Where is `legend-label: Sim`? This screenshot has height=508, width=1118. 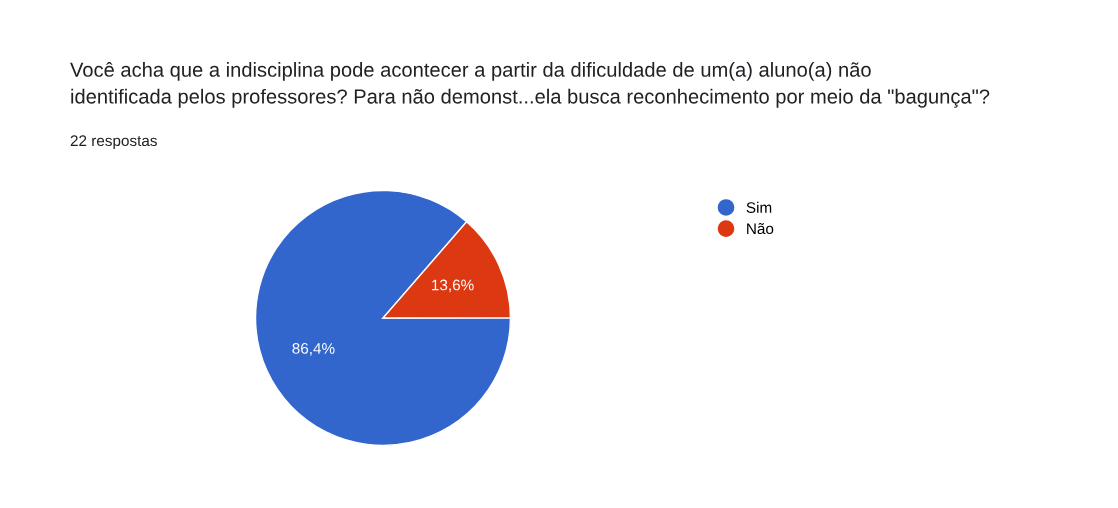
legend-label: Sim is located at coordinates (759, 207).